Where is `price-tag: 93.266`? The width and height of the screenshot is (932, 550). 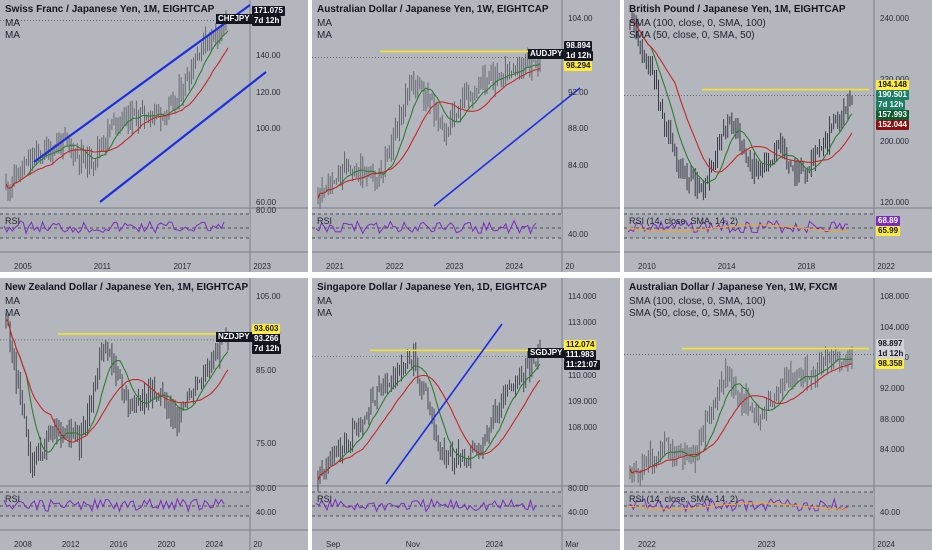 price-tag: 93.266 is located at coordinates (266, 338).